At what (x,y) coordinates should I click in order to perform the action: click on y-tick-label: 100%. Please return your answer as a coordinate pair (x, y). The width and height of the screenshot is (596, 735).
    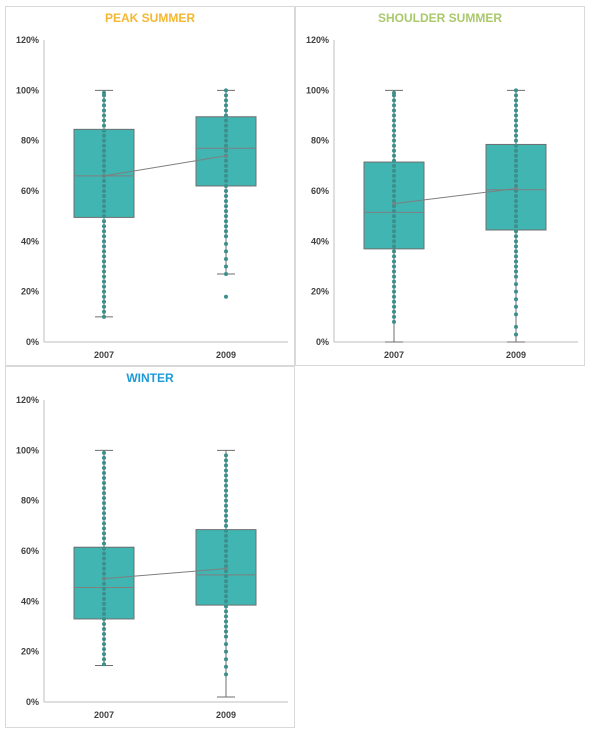
    Looking at the image, I should click on (27, 90).